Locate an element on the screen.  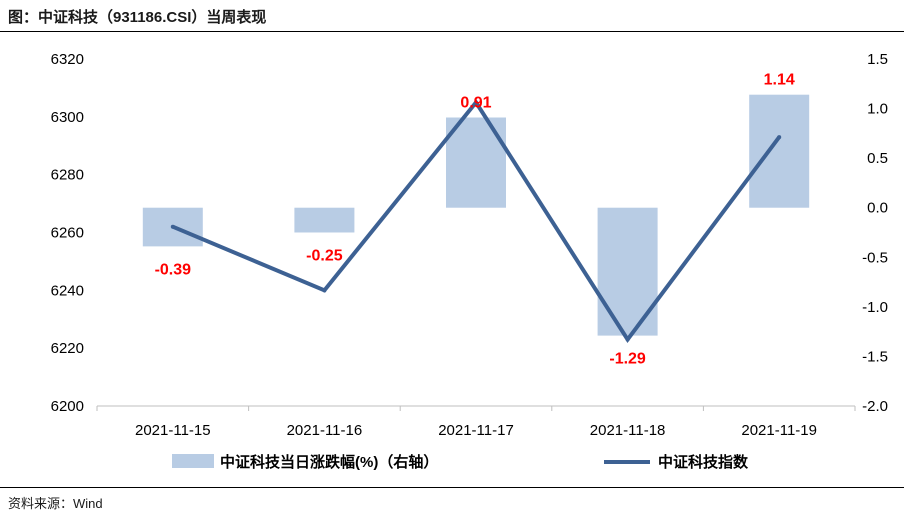
left-tick-label: 6220 is located at coordinates (67, 348).